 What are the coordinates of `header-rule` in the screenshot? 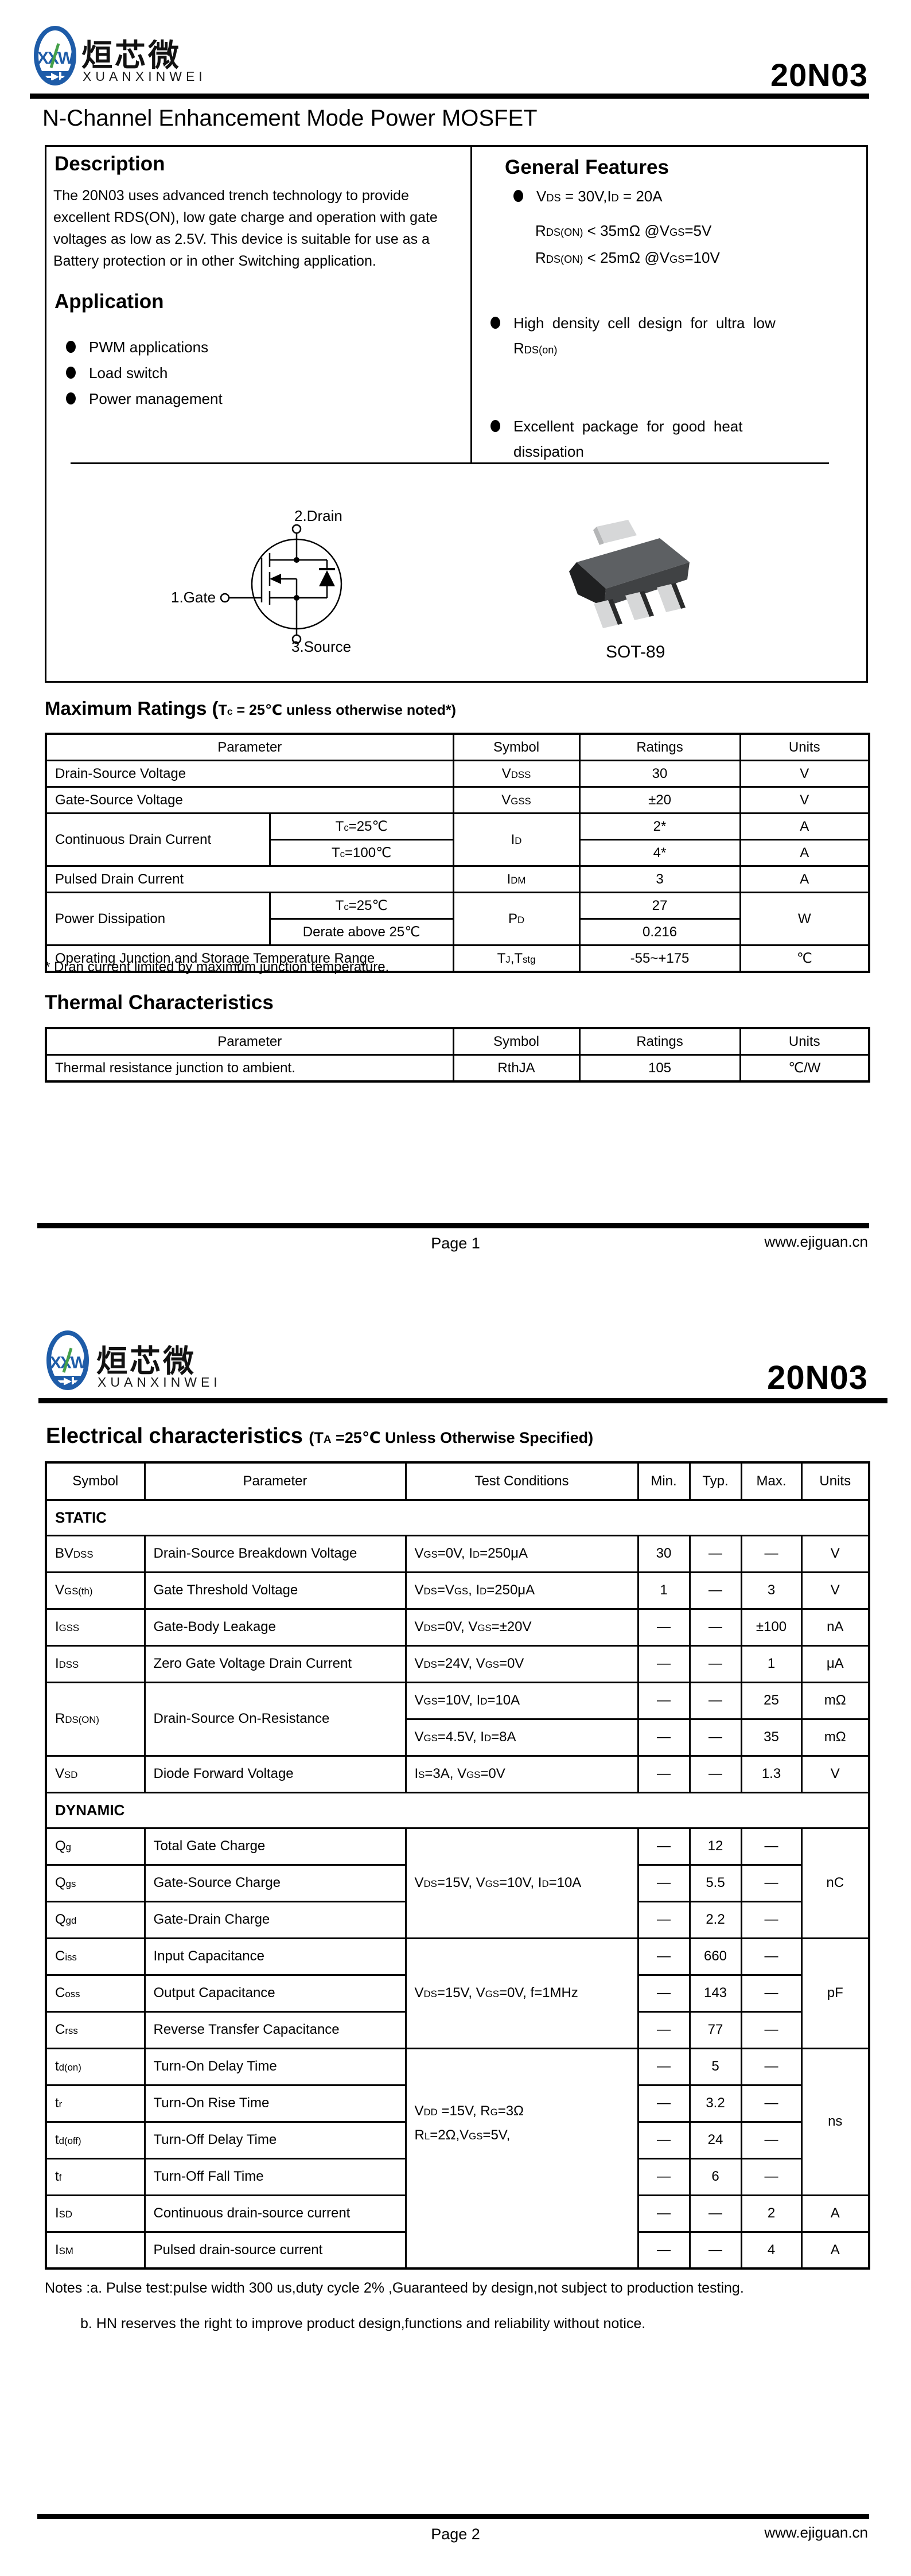 It's located at (449, 96).